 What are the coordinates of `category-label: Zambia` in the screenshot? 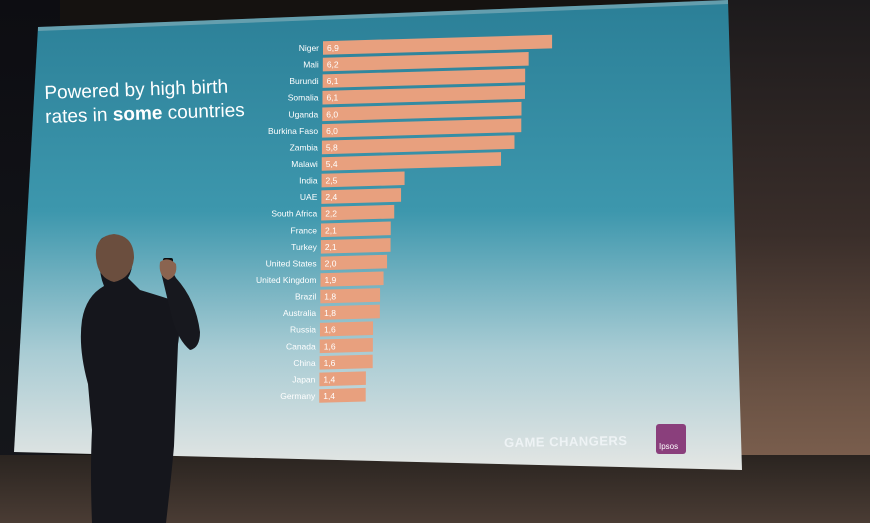 It's located at (304, 147).